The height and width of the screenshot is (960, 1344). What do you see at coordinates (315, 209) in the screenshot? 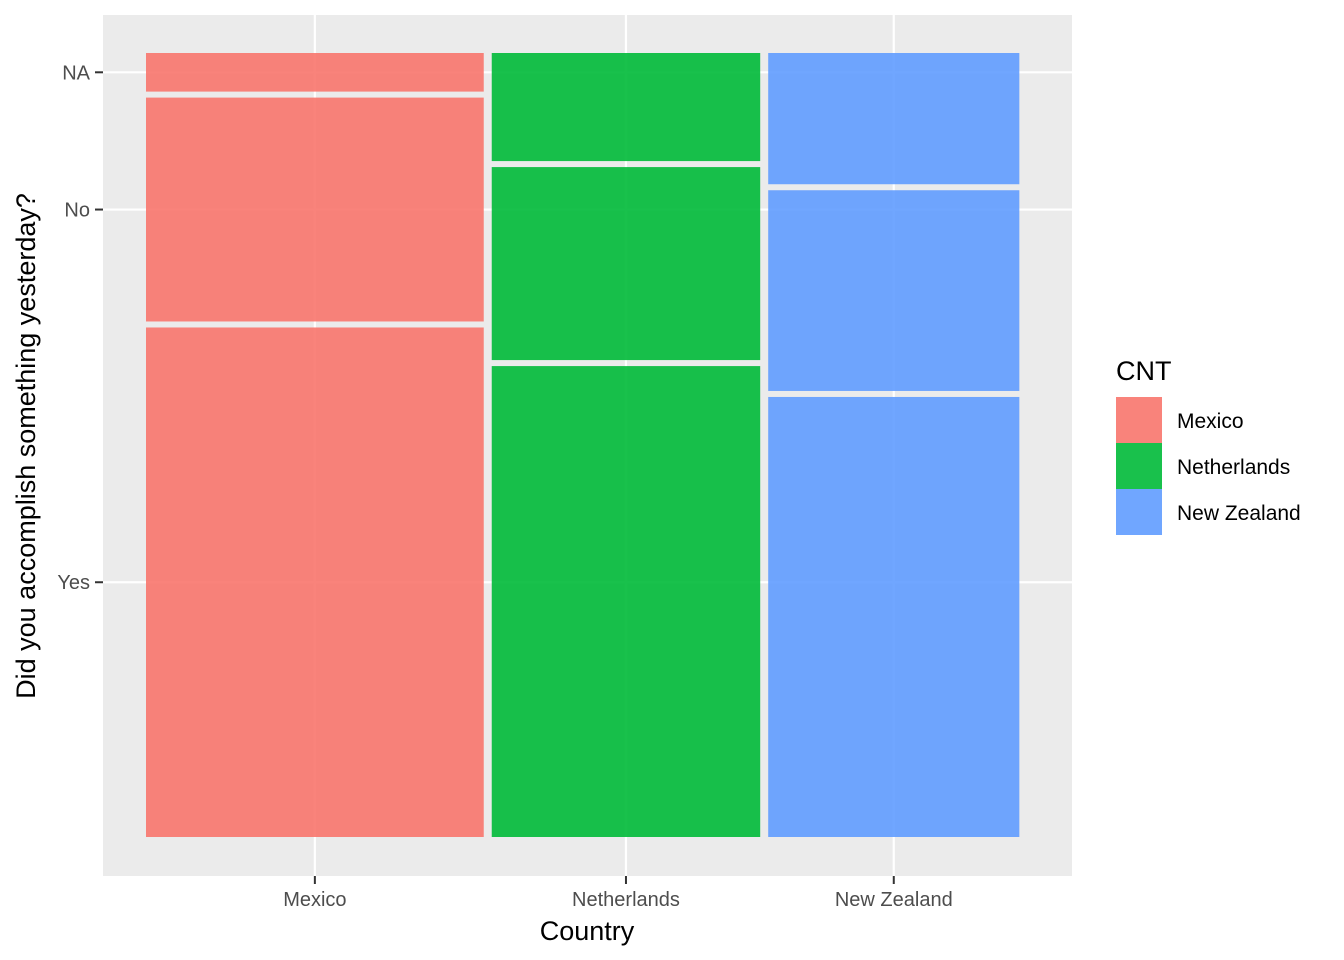
I see `tile-mexico-no` at bounding box center [315, 209].